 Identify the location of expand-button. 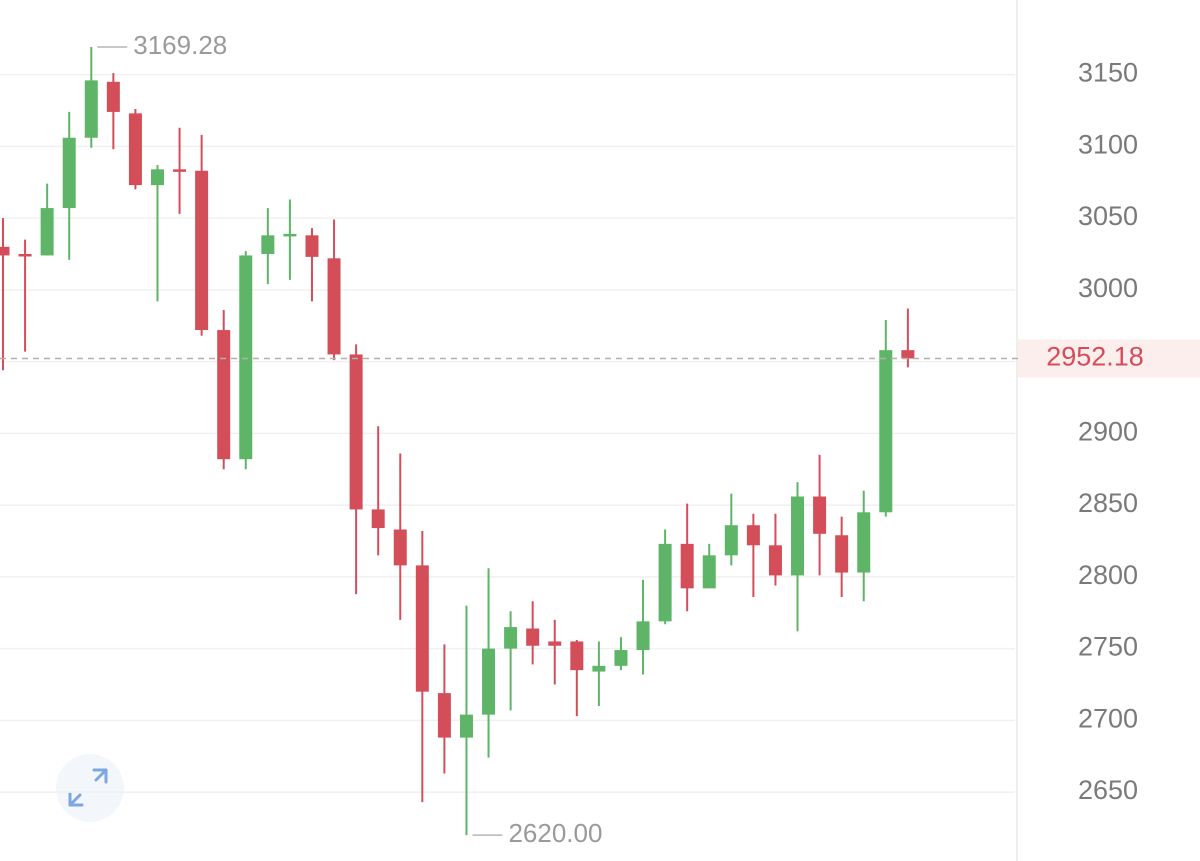
(90, 788).